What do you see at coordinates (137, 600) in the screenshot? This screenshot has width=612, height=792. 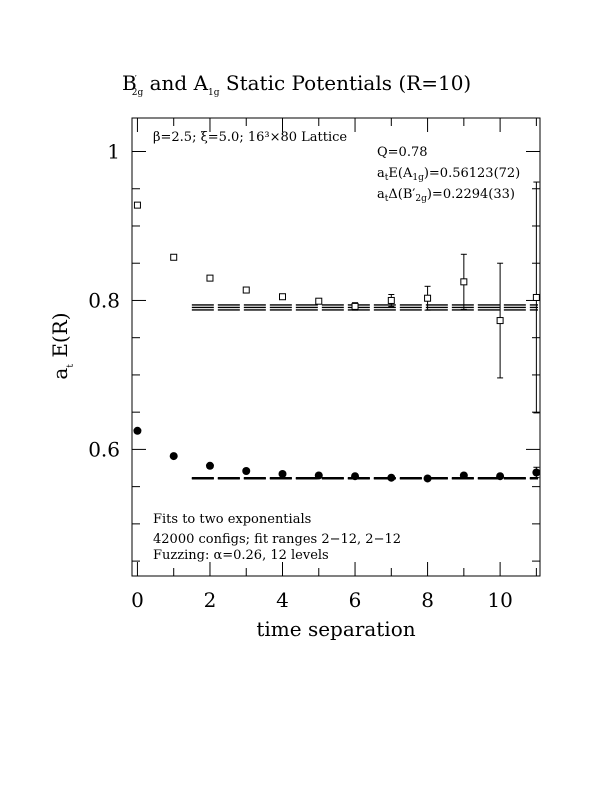 I see `x-tick-label: 0` at bounding box center [137, 600].